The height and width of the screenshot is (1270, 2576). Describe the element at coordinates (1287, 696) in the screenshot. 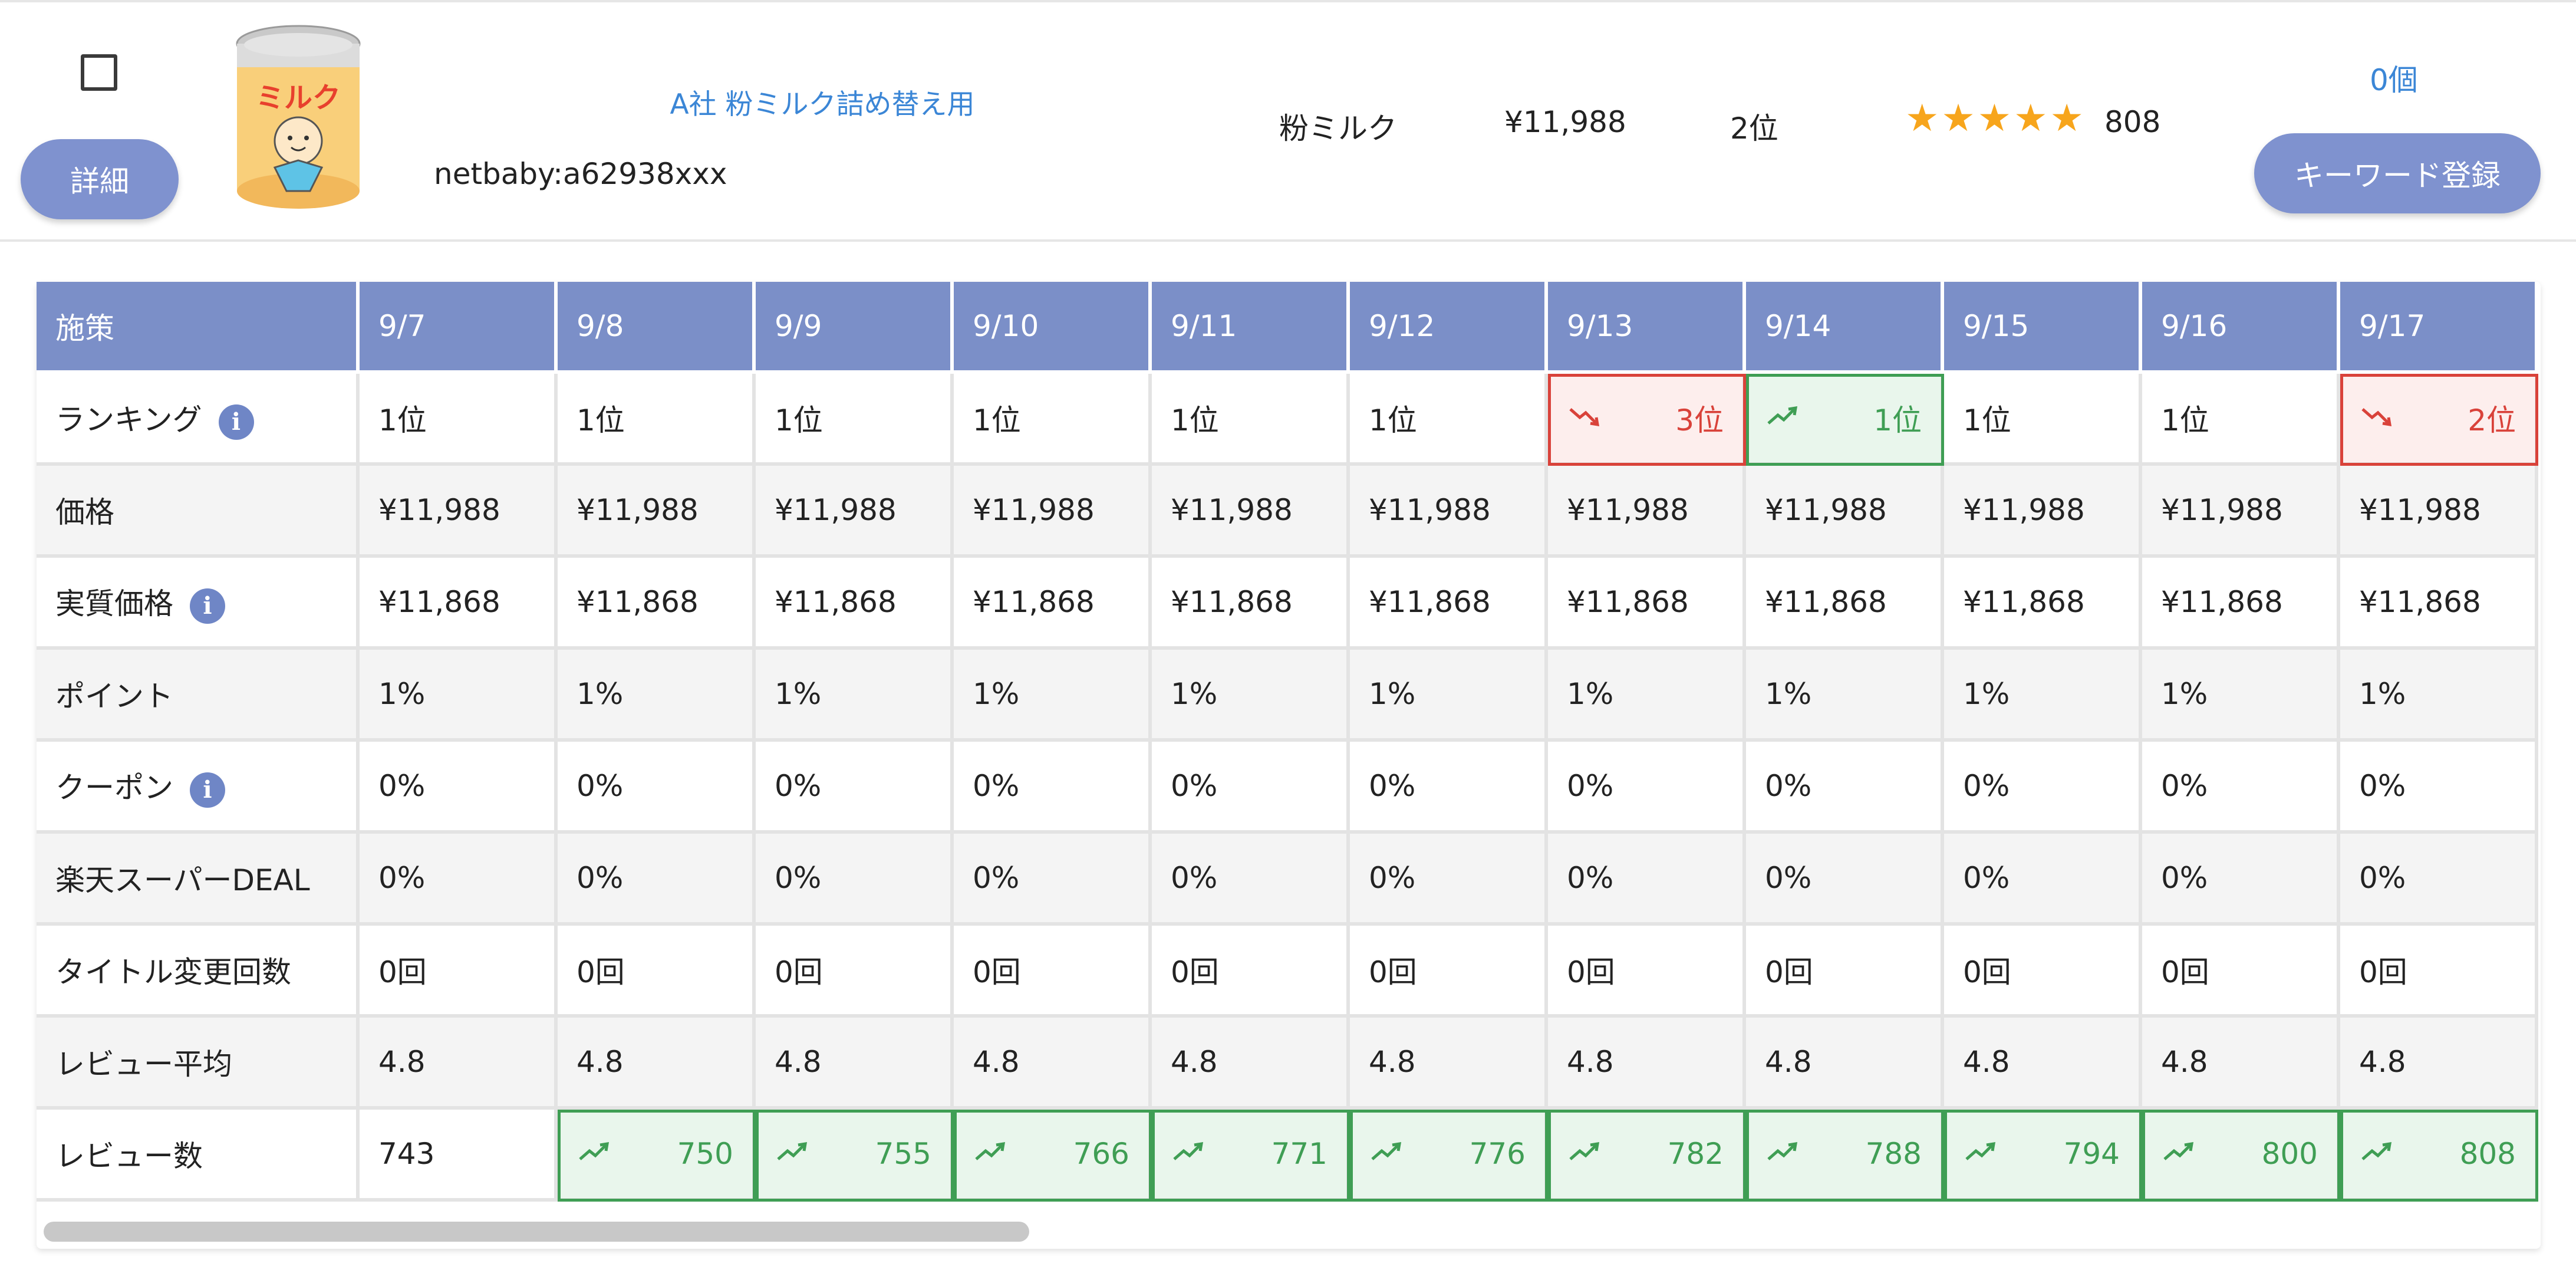

I see `table-row: ポイント 1% 1% 1% 1% 1% 1% 1% 1% 1% 1% 1%` at that location.